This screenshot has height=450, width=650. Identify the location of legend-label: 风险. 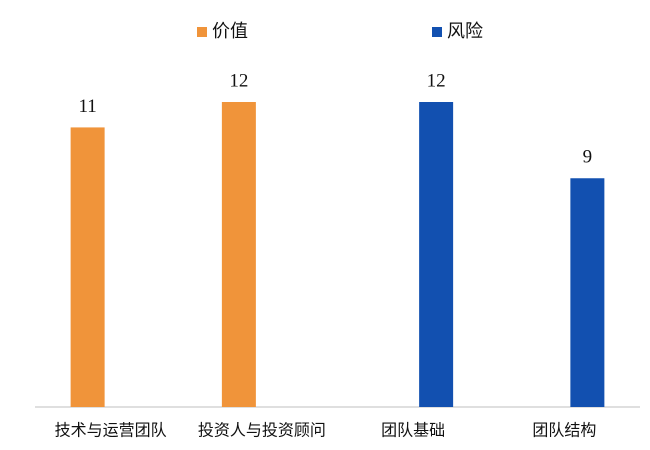
(465, 31).